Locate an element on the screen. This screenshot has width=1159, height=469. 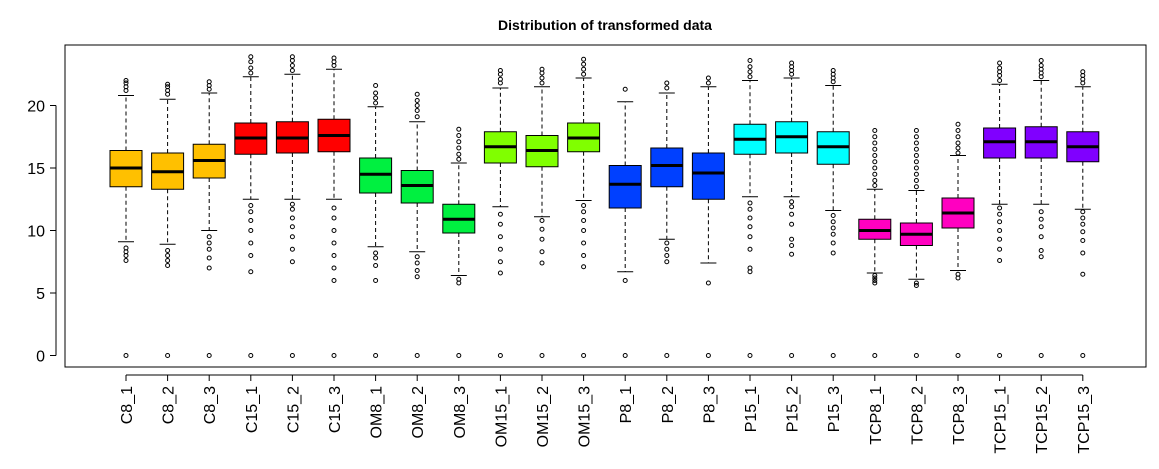
y-tick-label: 5 is located at coordinates (40, 294).